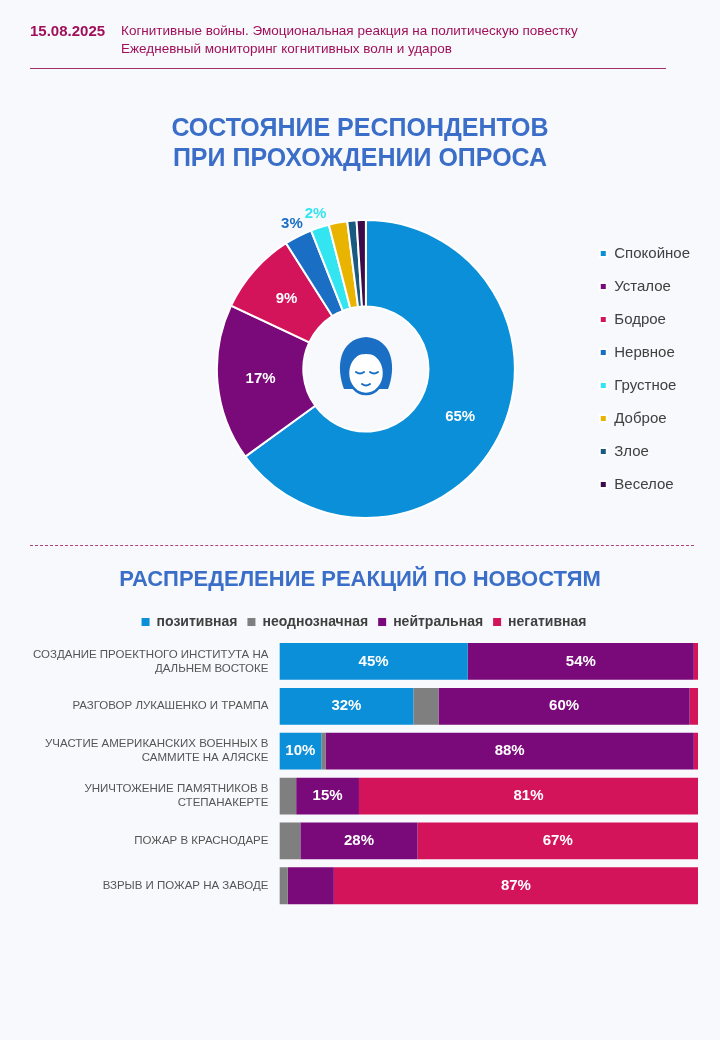 This screenshot has width=720, height=1040. Describe the element at coordinates (300, 750) in the screenshot. I see `data-label: 10%` at that location.